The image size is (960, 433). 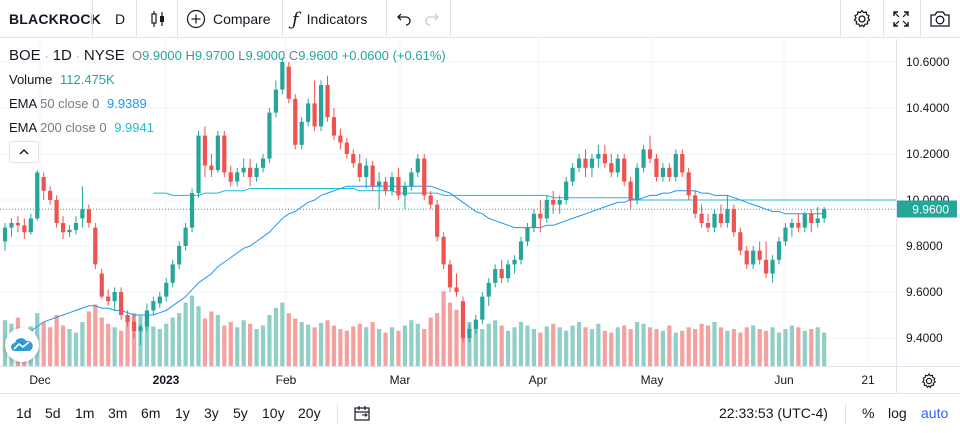 I want to click on interval-button: D, so click(x=120, y=19).